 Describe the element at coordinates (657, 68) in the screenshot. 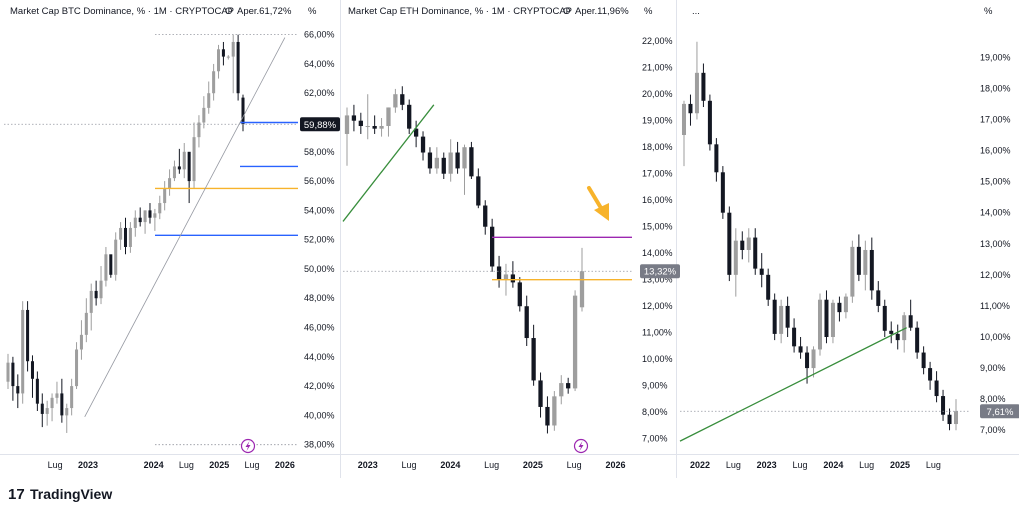

I see `y-tick-label: 21,00%` at that location.